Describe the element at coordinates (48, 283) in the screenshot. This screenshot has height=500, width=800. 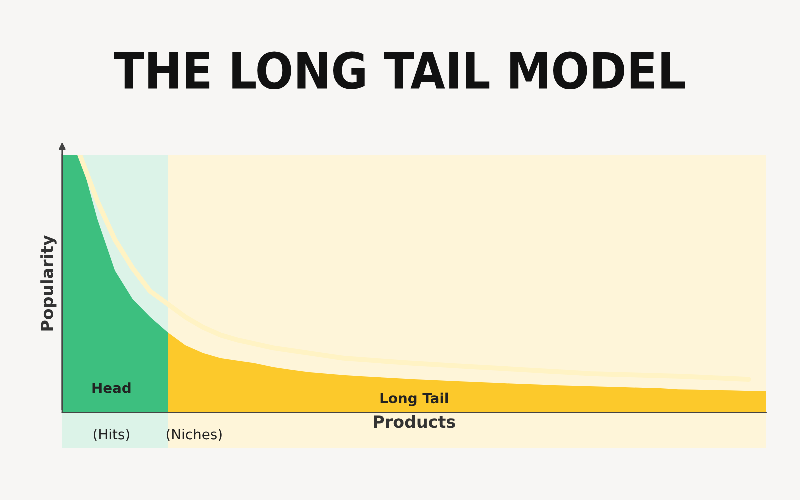
I see `y-axis-title: Popularity` at that location.